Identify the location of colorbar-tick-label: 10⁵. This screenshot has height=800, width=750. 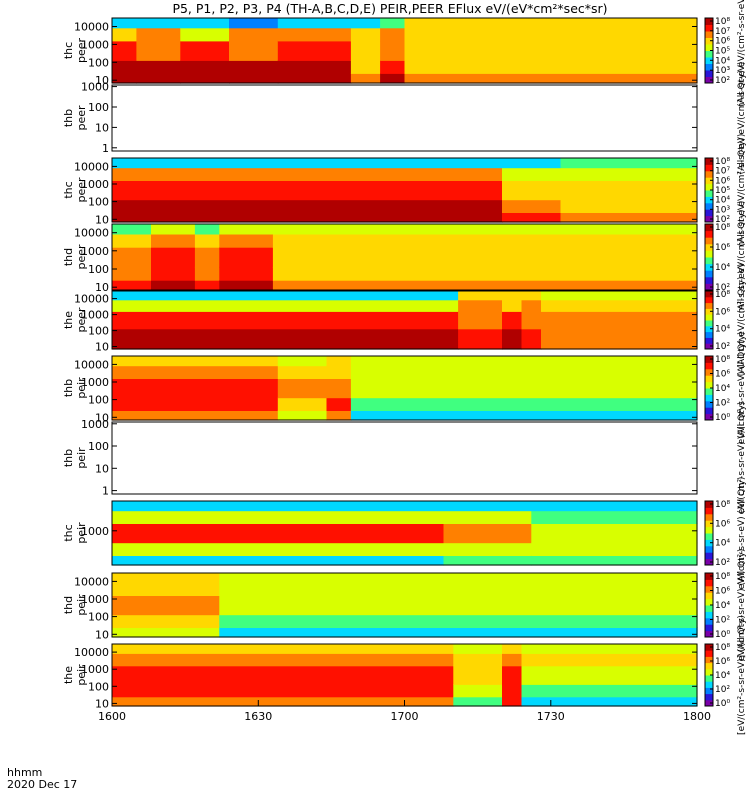
(722, 191).